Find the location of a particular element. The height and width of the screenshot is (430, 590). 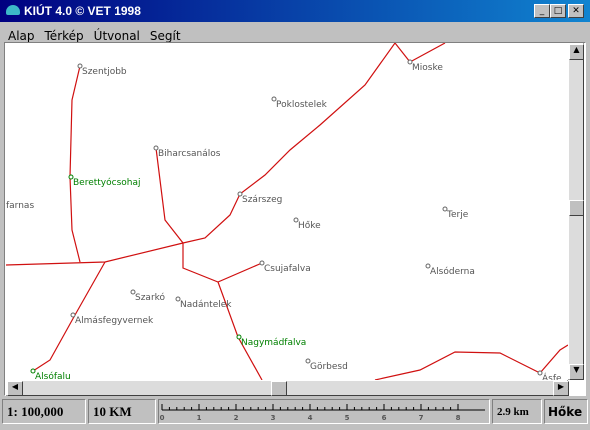

place-field: Hőke is located at coordinates (566, 411).